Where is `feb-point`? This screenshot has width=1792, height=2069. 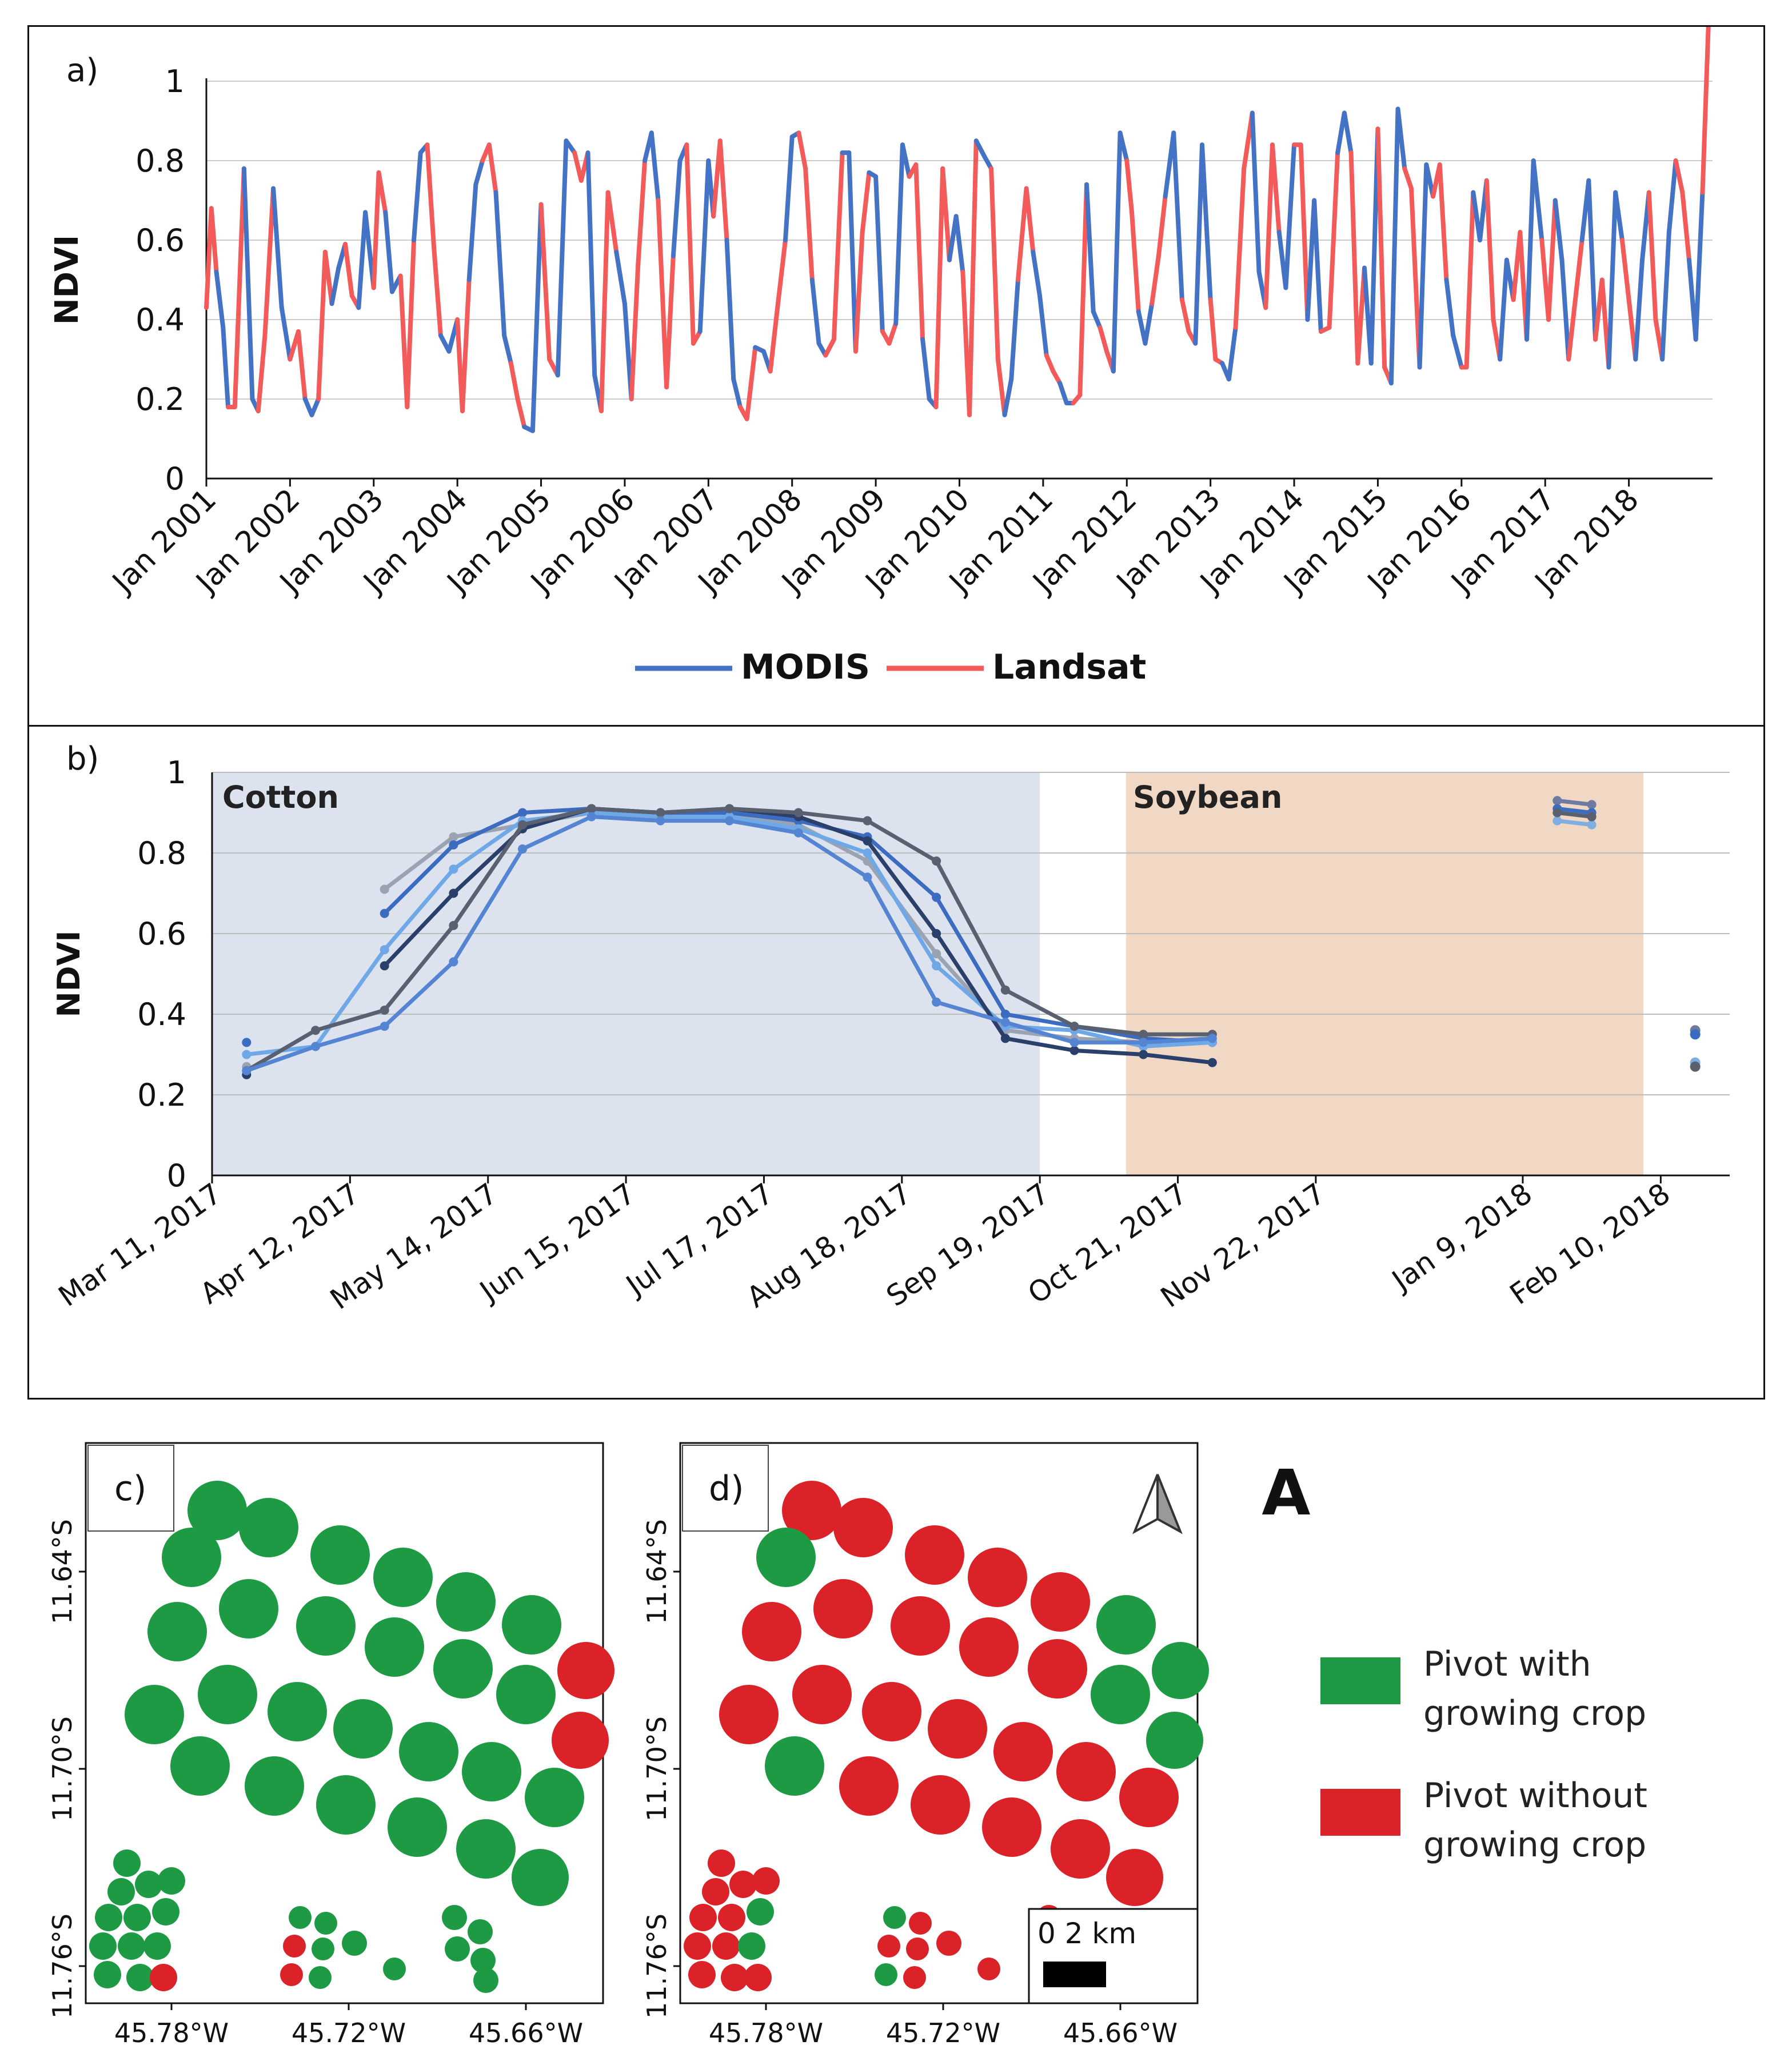 feb-point is located at coordinates (1695, 1034).